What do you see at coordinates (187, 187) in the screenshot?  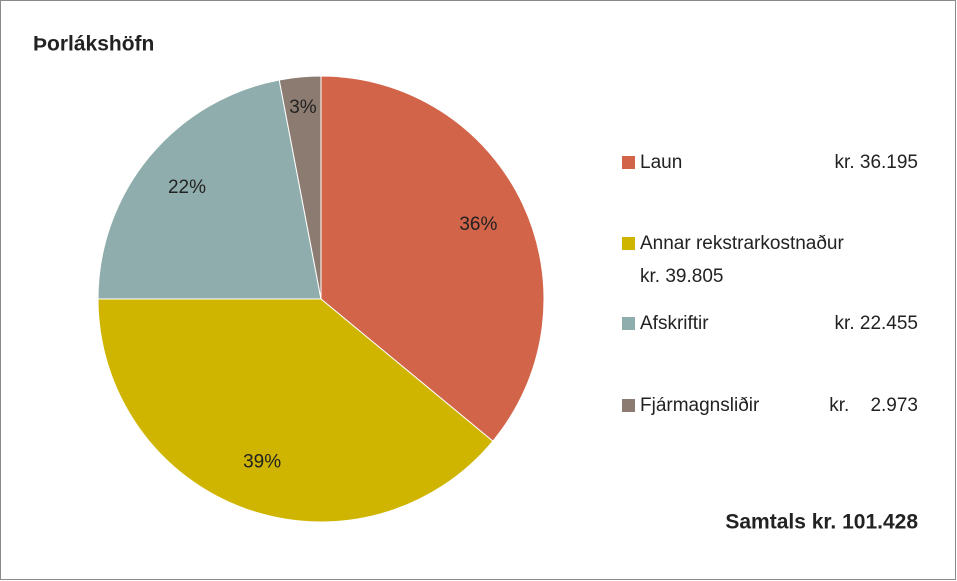 I see `slice-label: 22%` at bounding box center [187, 187].